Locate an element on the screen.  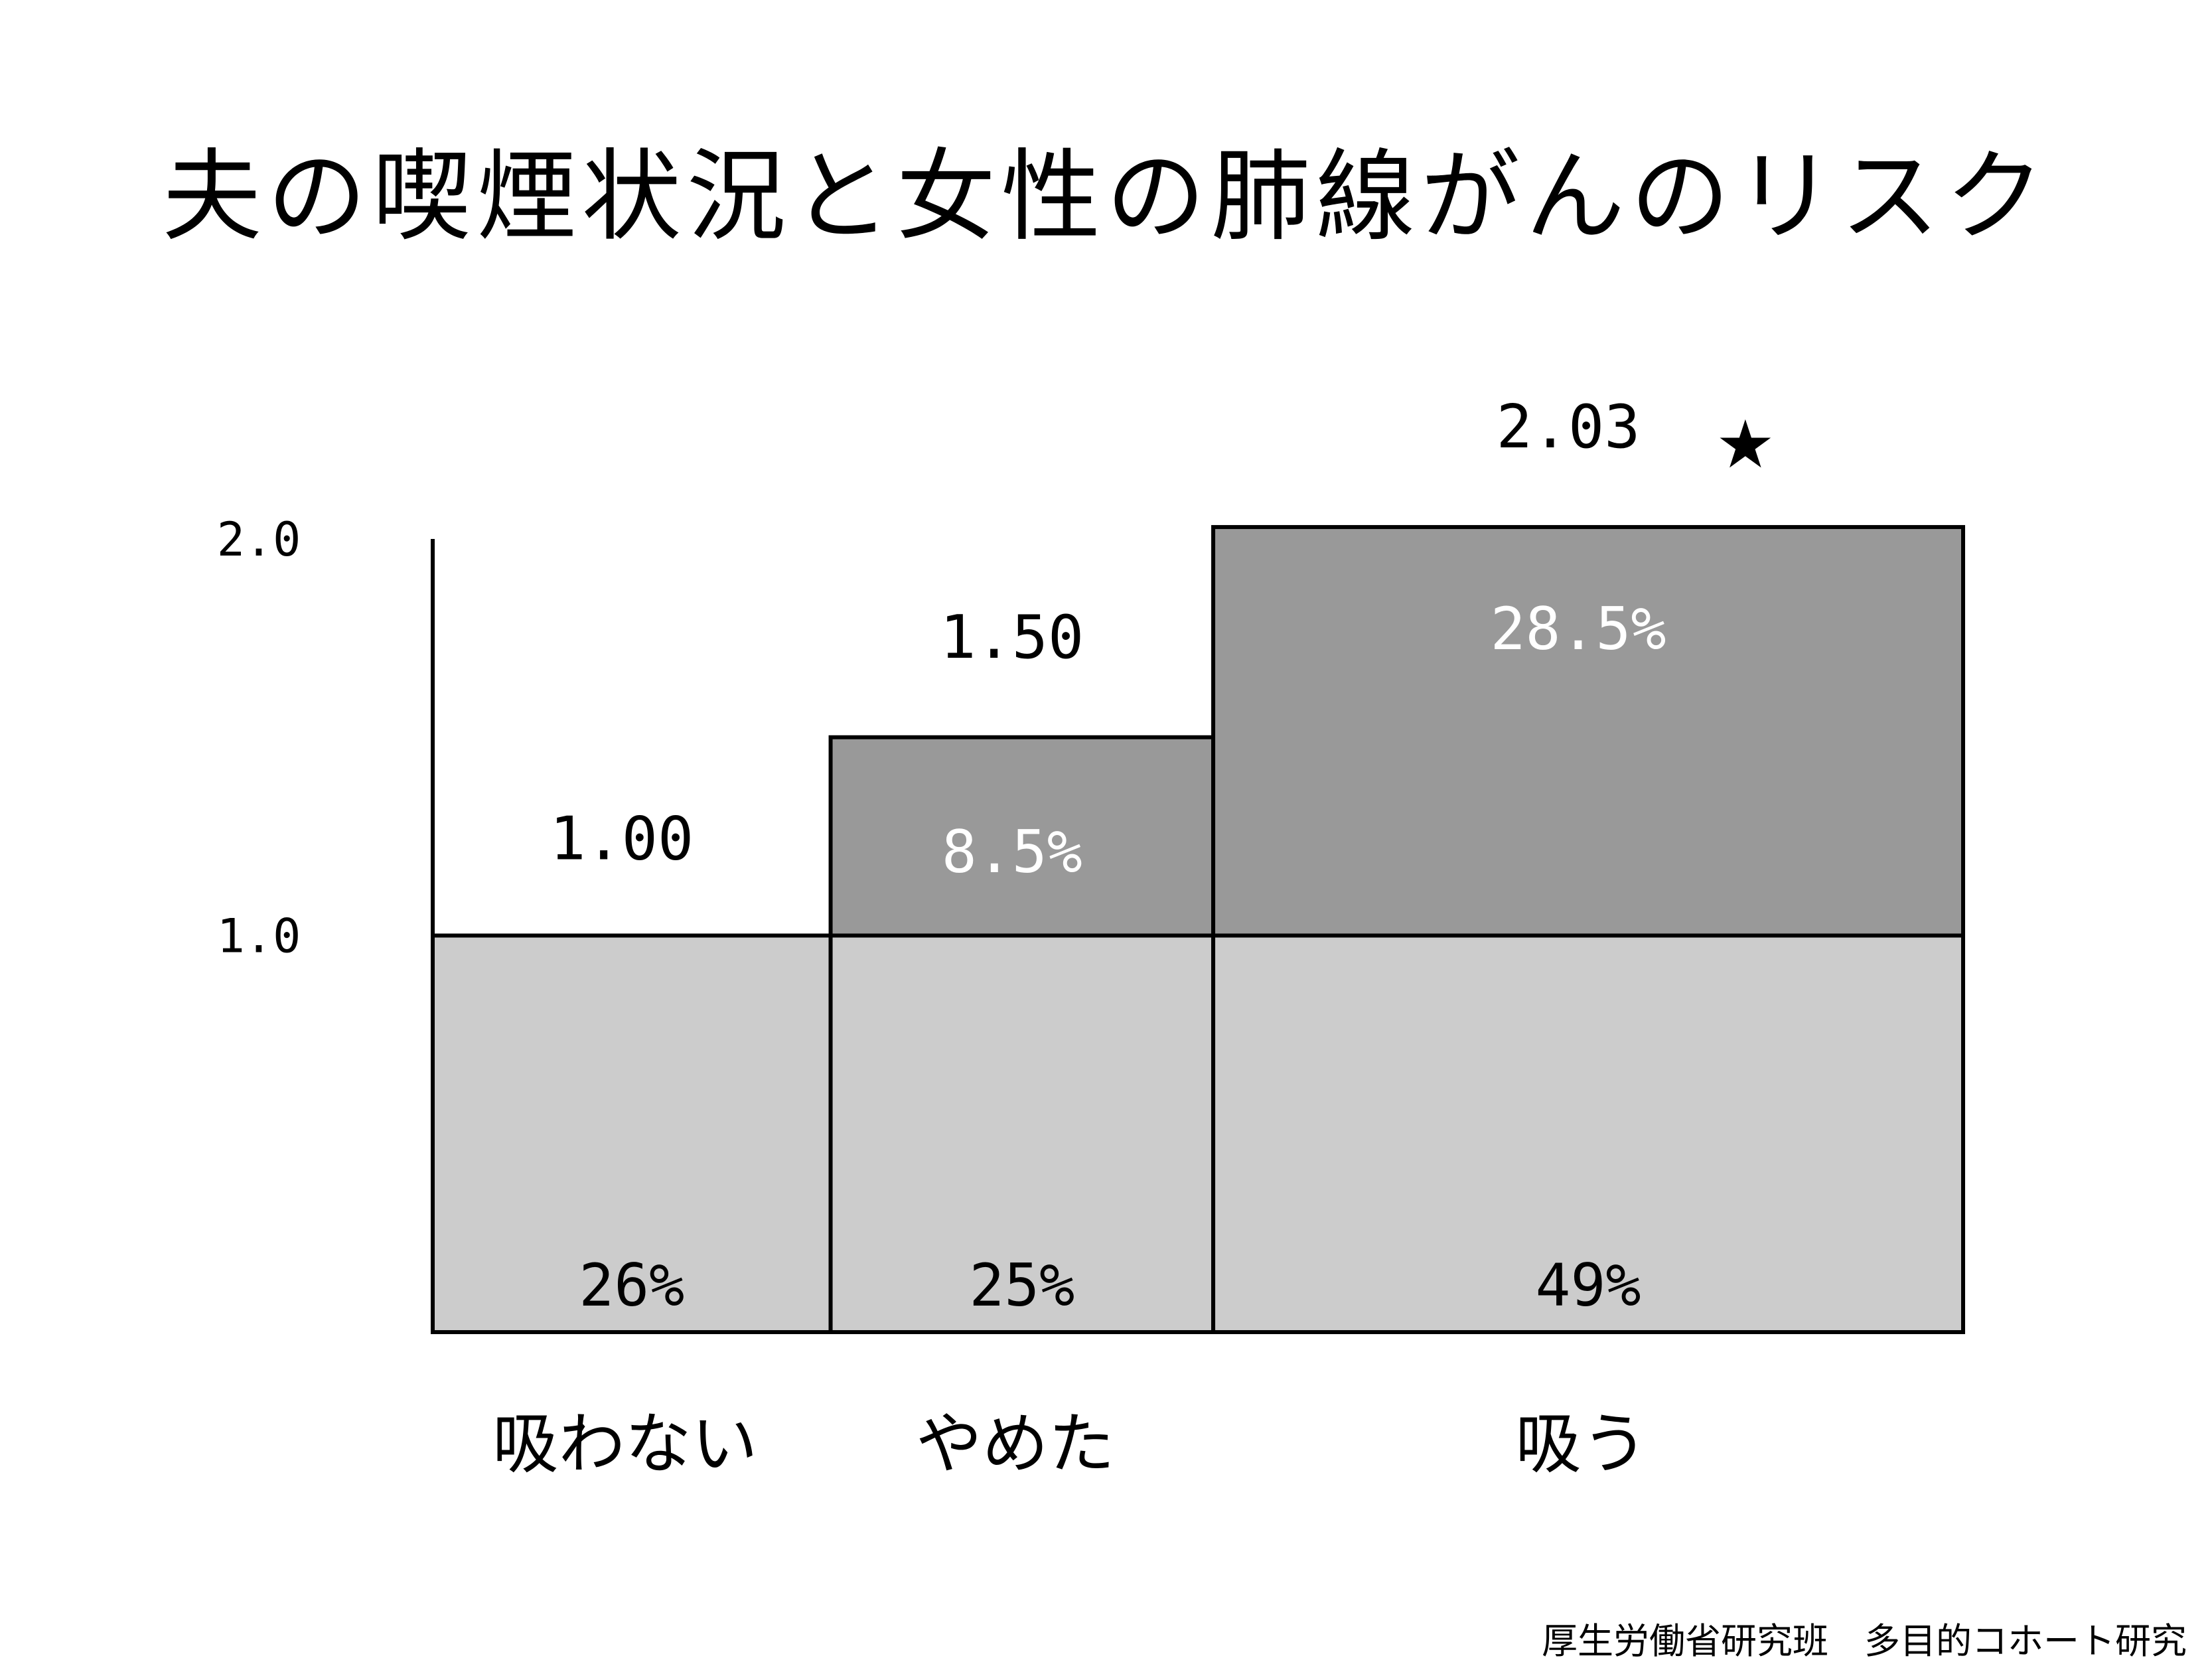
category-label-2: やめた is located at coordinates (1016, 1444).